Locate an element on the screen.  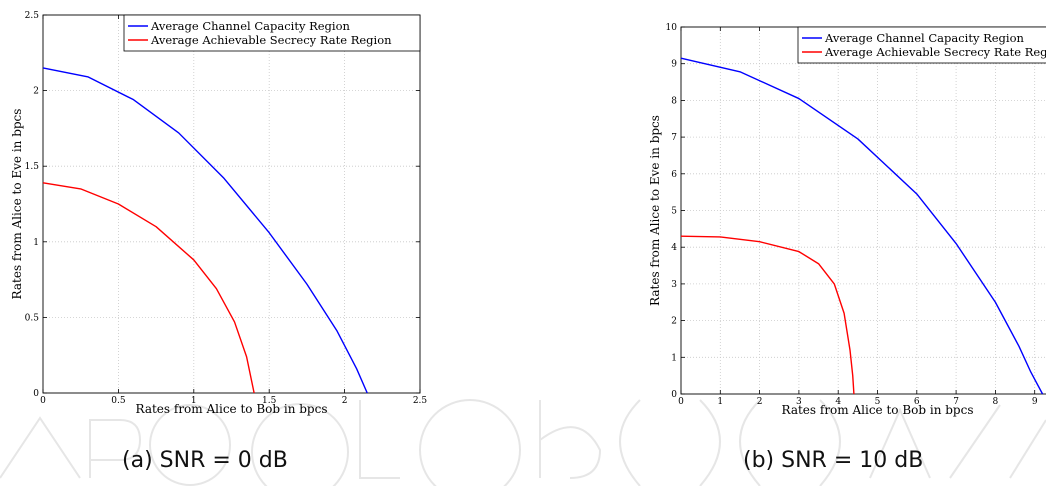
y-tick-label: 1.5 is located at coordinates (32, 167).